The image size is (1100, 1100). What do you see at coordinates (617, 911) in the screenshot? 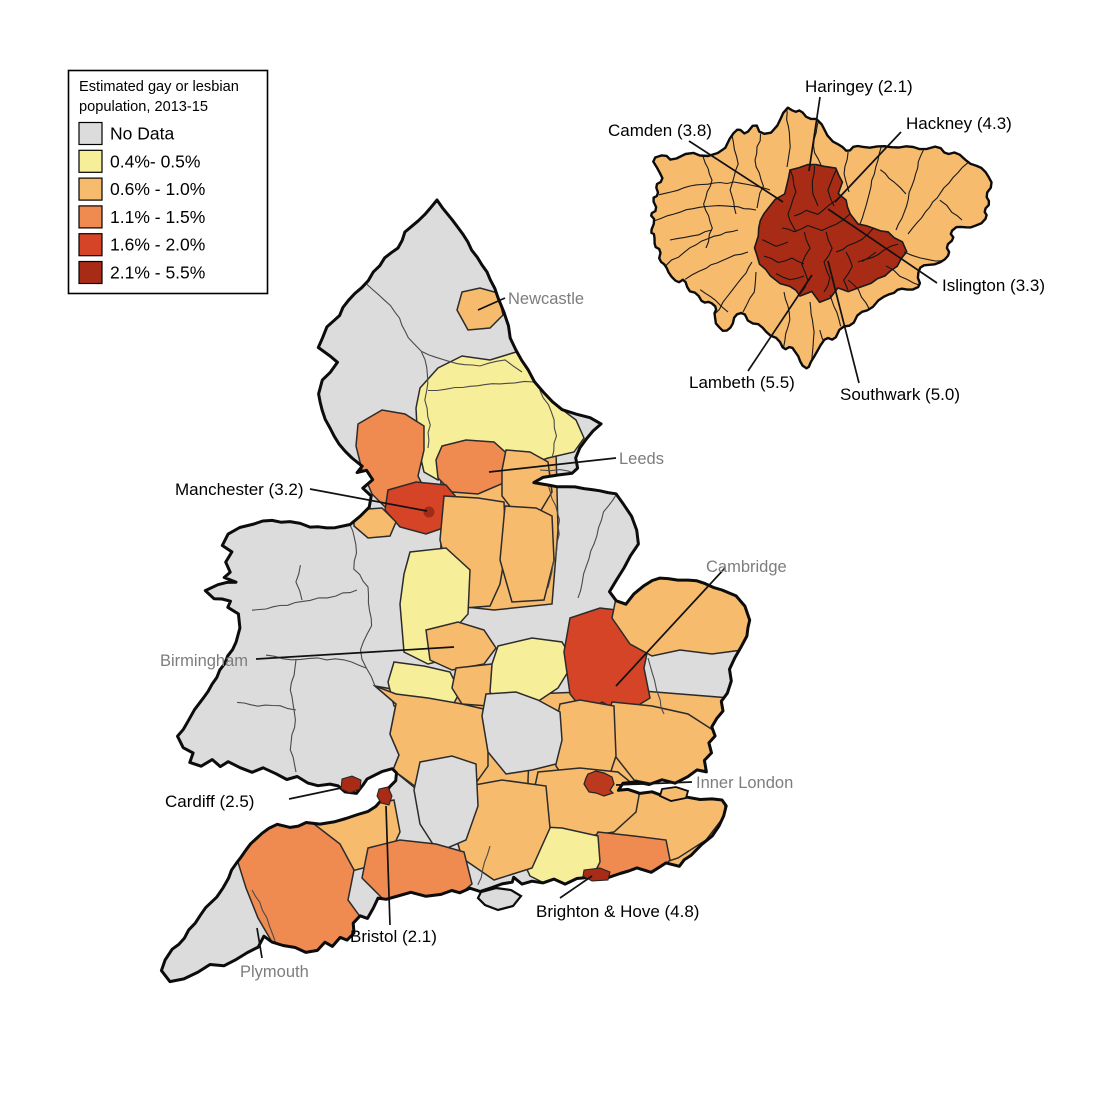
I see `svg-text: Brighton & Hove (4.8)` at bounding box center [617, 911].